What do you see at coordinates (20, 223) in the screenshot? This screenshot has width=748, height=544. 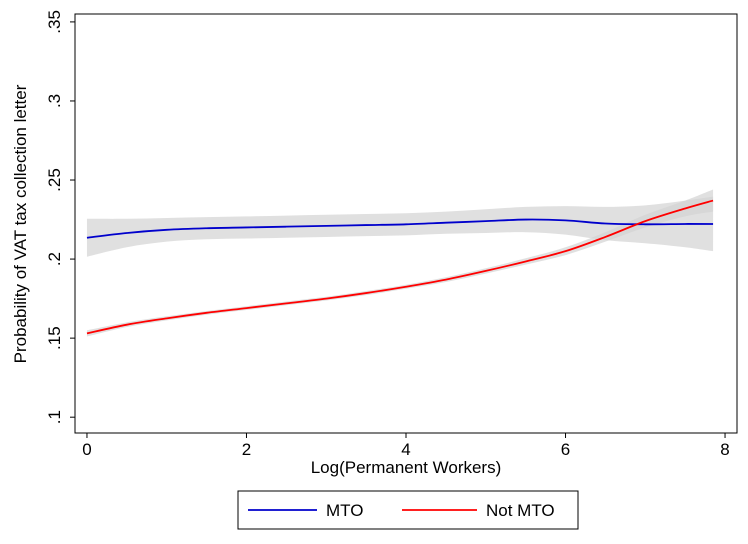 I see `y-axis-title: Probability of VAT tax collection letter` at bounding box center [20, 223].